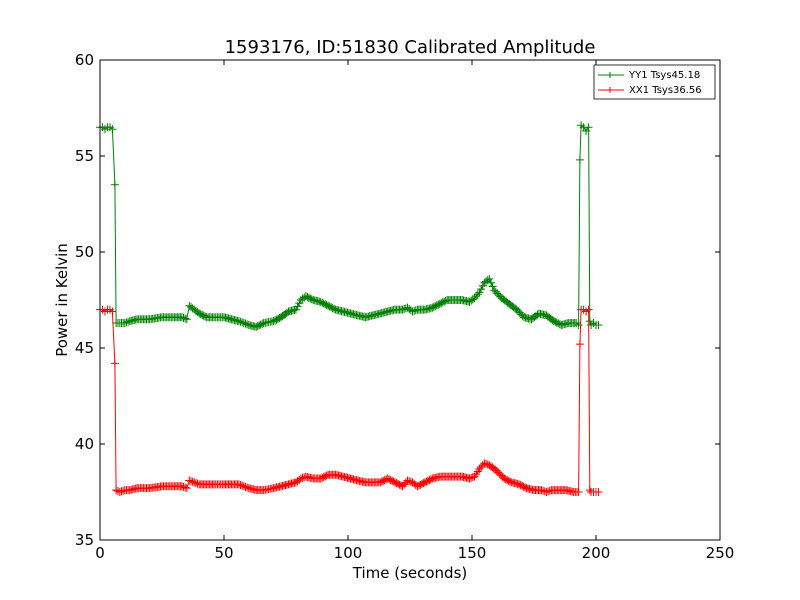 This screenshot has width=800, height=600. Describe the element at coordinates (84, 444) in the screenshot. I see `y-tick-label: 40` at that location.